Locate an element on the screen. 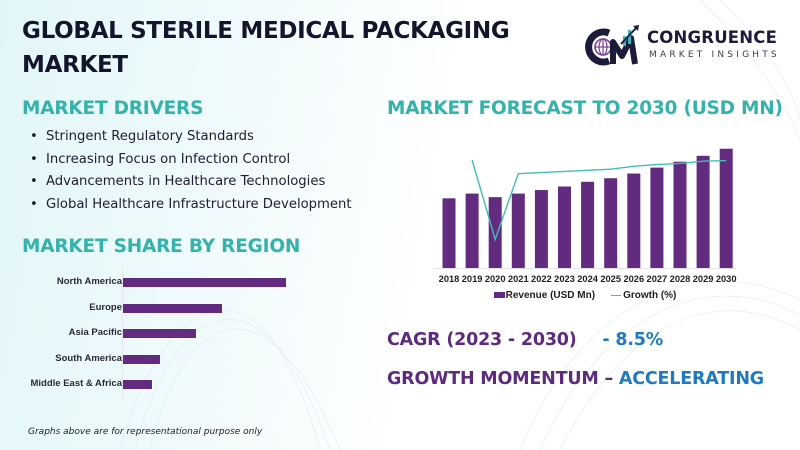 The width and height of the screenshot is (800, 450). region-bar-label: South America is located at coordinates (88, 358).